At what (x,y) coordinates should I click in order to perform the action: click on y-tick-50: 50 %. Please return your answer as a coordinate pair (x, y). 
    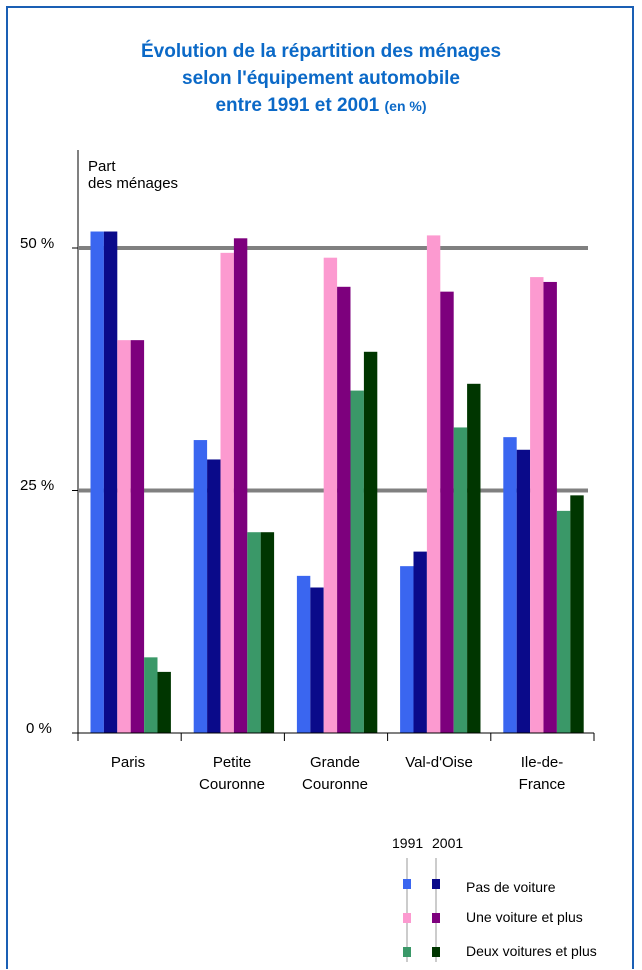
    Looking at the image, I should click on (37, 243).